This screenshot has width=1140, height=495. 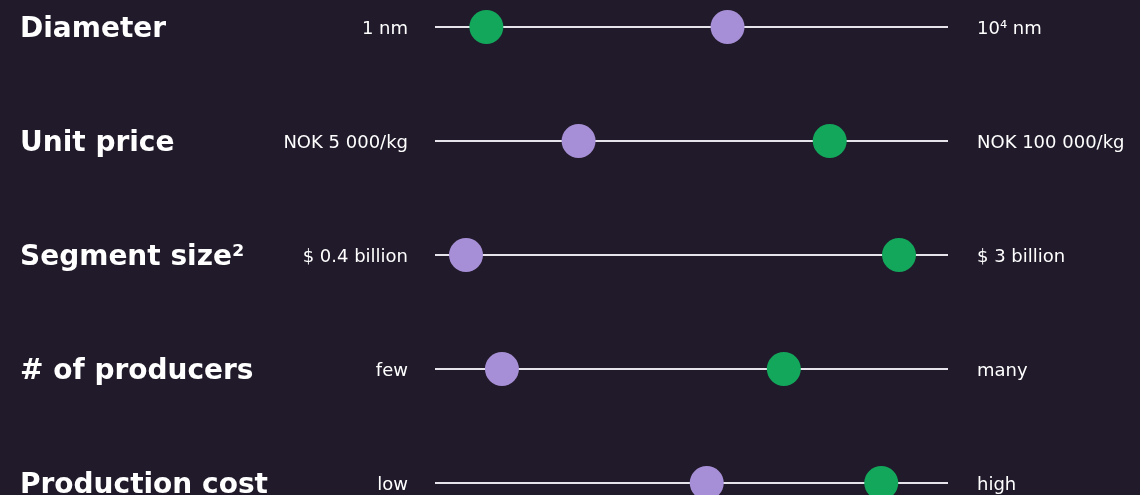 What do you see at coordinates (132, 255) in the screenshot?
I see `y-tick-label: Segment size²` at bounding box center [132, 255].